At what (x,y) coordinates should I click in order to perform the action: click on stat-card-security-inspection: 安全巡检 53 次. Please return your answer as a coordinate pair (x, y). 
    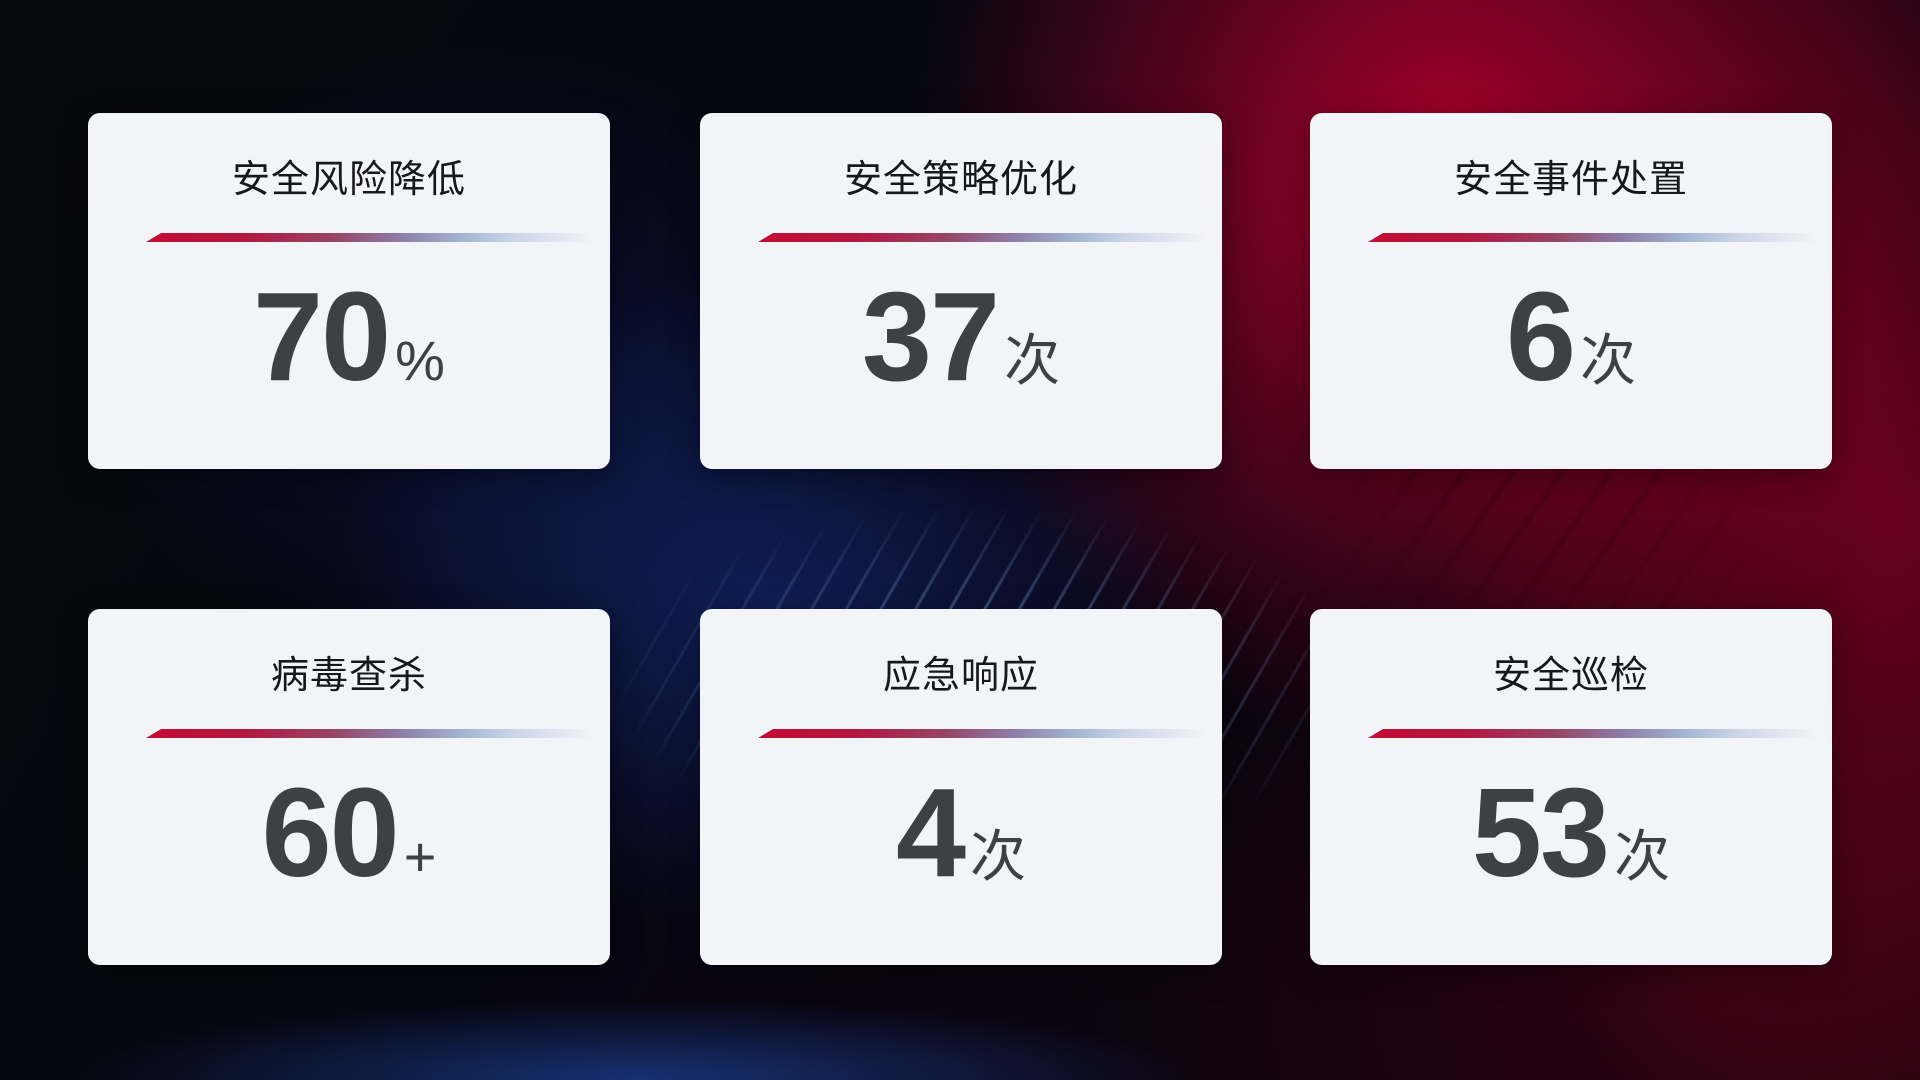
    Looking at the image, I should click on (1571, 787).